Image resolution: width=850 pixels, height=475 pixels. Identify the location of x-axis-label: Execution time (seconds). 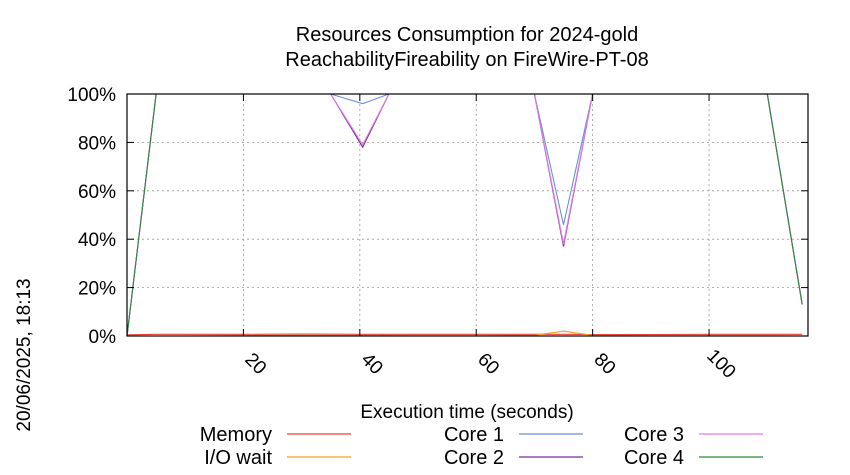
(466, 412).